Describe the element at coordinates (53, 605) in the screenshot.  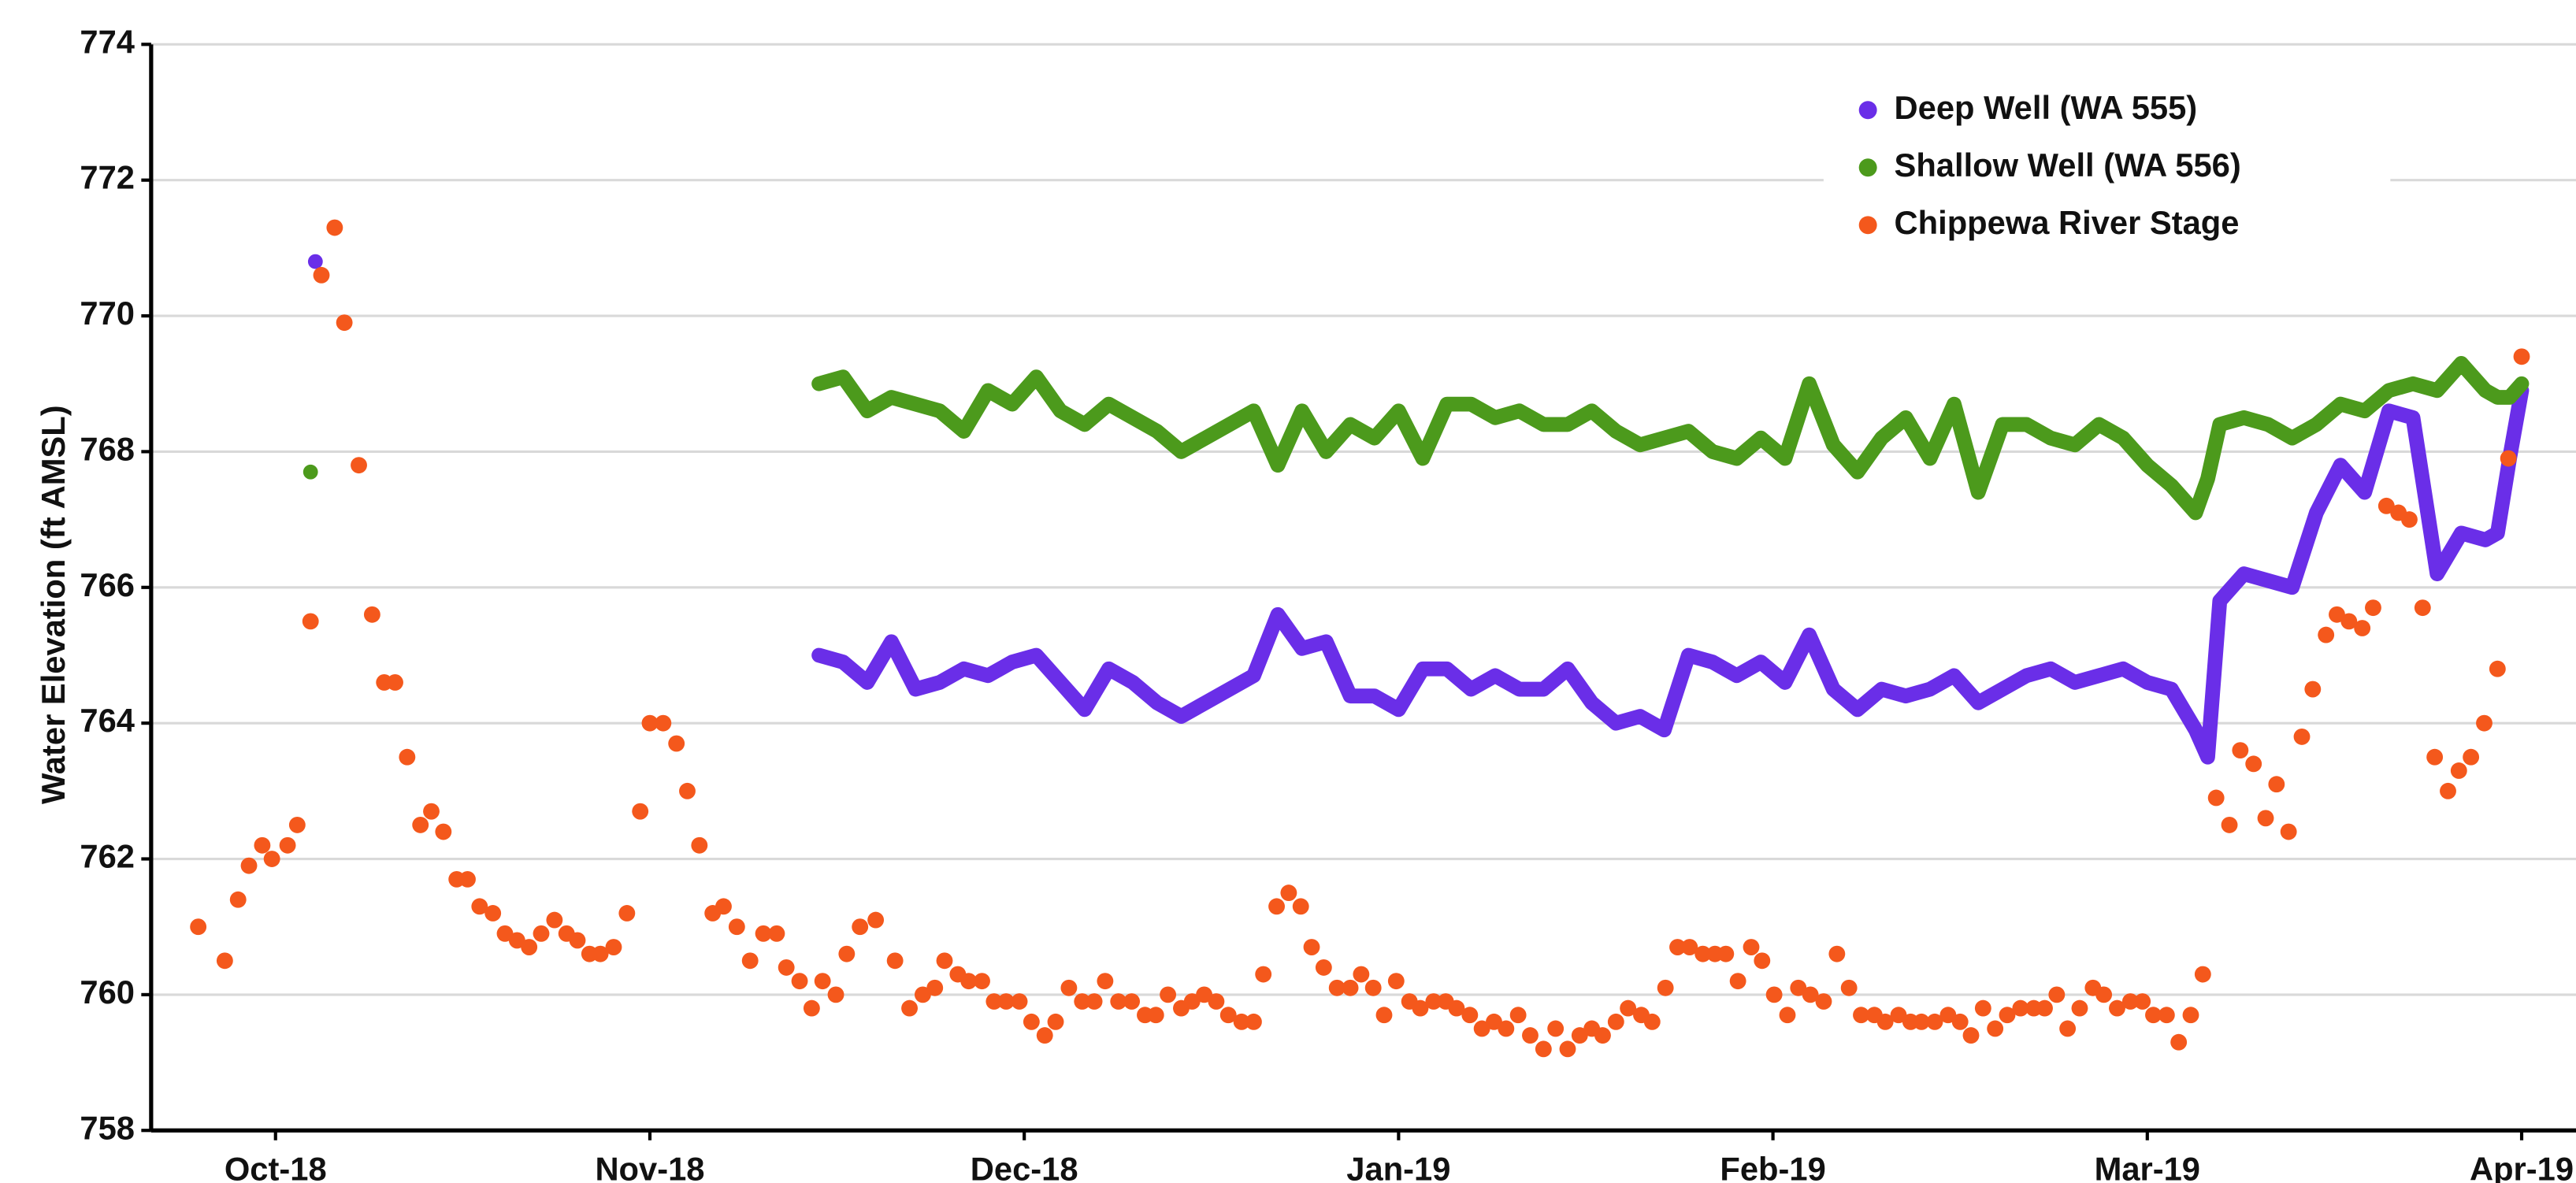
I see `y-axis-label: Water Elevation (ft AMSL)` at that location.